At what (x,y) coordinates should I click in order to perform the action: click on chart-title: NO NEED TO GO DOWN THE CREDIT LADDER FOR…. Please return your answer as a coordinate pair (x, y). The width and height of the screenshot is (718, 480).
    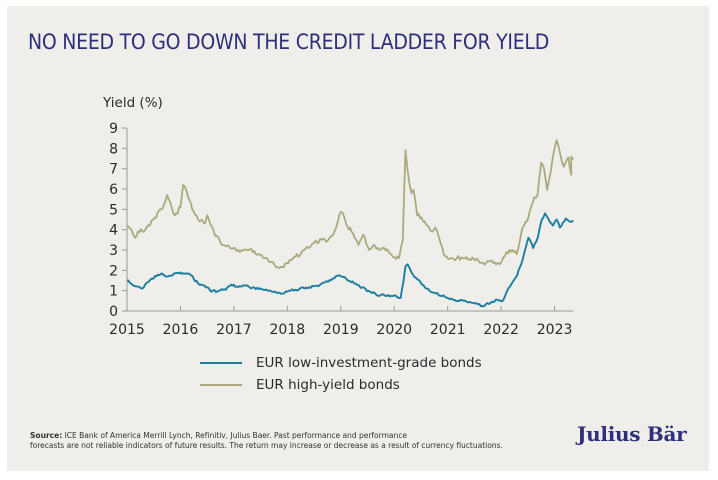
    Looking at the image, I should click on (289, 42).